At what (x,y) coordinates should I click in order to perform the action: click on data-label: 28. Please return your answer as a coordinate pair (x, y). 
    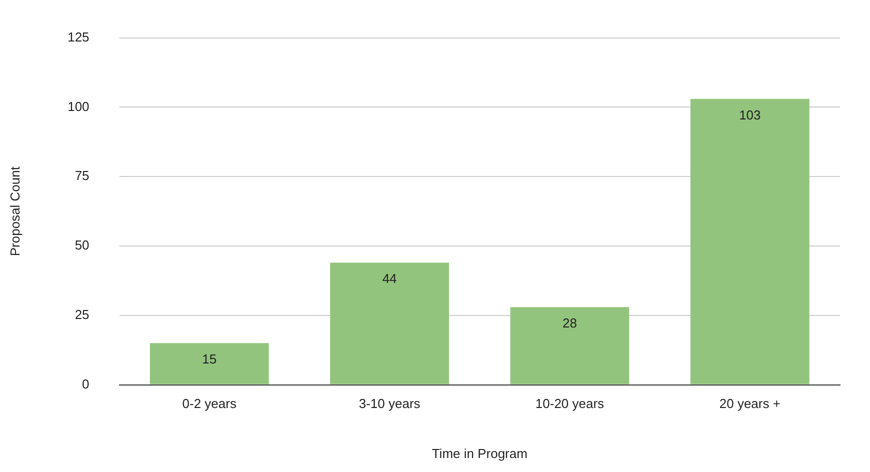
    Looking at the image, I should click on (569, 323).